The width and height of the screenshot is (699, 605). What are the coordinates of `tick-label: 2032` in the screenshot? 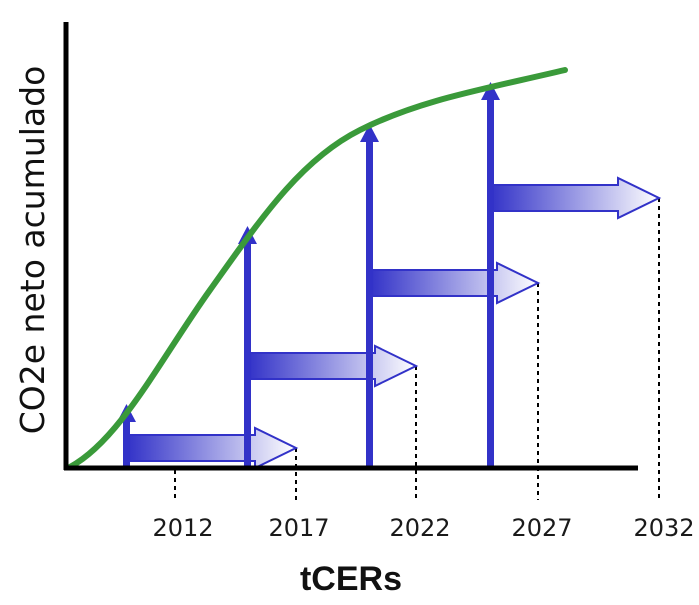 It's located at (663, 528).